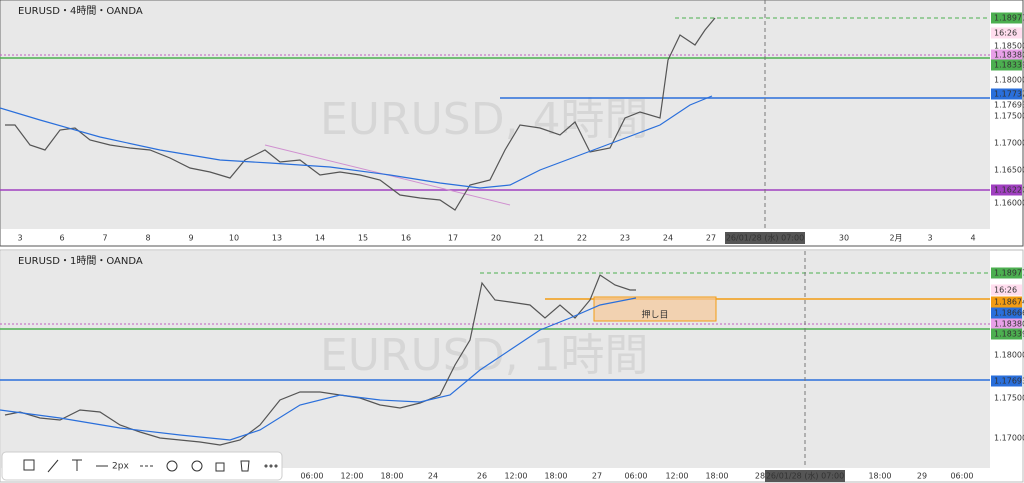 This screenshot has height=483, width=1024. Describe the element at coordinates (484, 119) in the screenshot. I see `watermark: EURUSD, 4時間` at that location.